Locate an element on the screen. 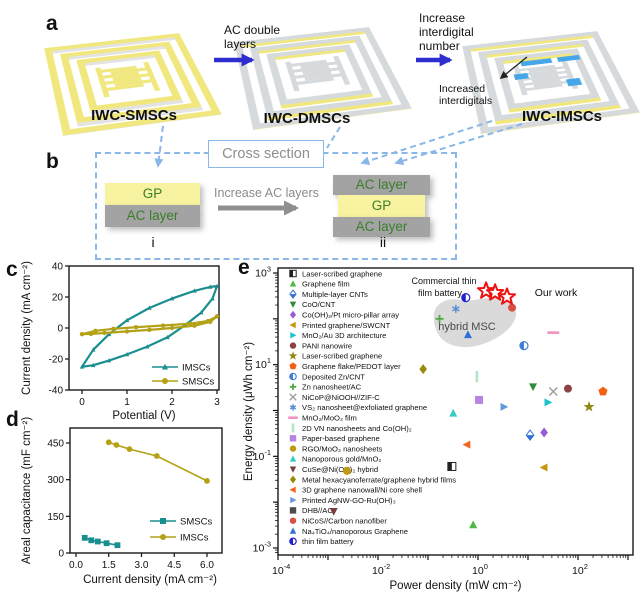 Image resolution: width=640 pixels, height=600 pixels. ragone-legend-row: PANI nanowire is located at coordinates (320, 345).